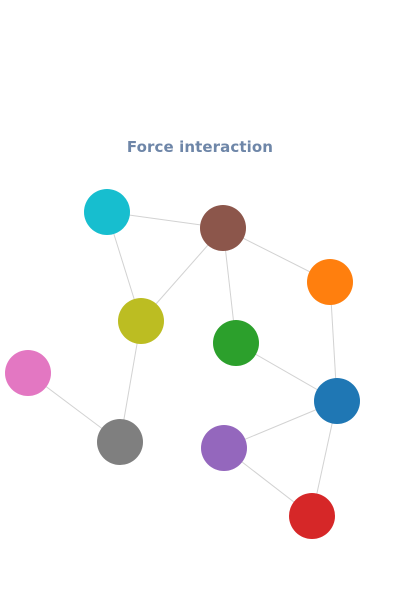 This screenshot has height=590, width=400. What do you see at coordinates (200, 147) in the screenshot?
I see `chart-title: Force interaction` at bounding box center [200, 147].